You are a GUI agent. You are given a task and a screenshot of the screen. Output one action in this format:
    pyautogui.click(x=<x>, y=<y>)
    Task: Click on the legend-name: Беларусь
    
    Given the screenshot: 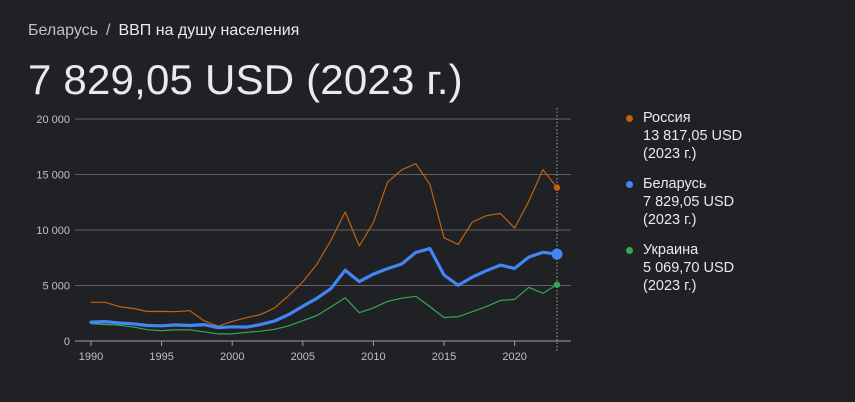 What is the action you would take?
    pyautogui.click(x=675, y=184)
    